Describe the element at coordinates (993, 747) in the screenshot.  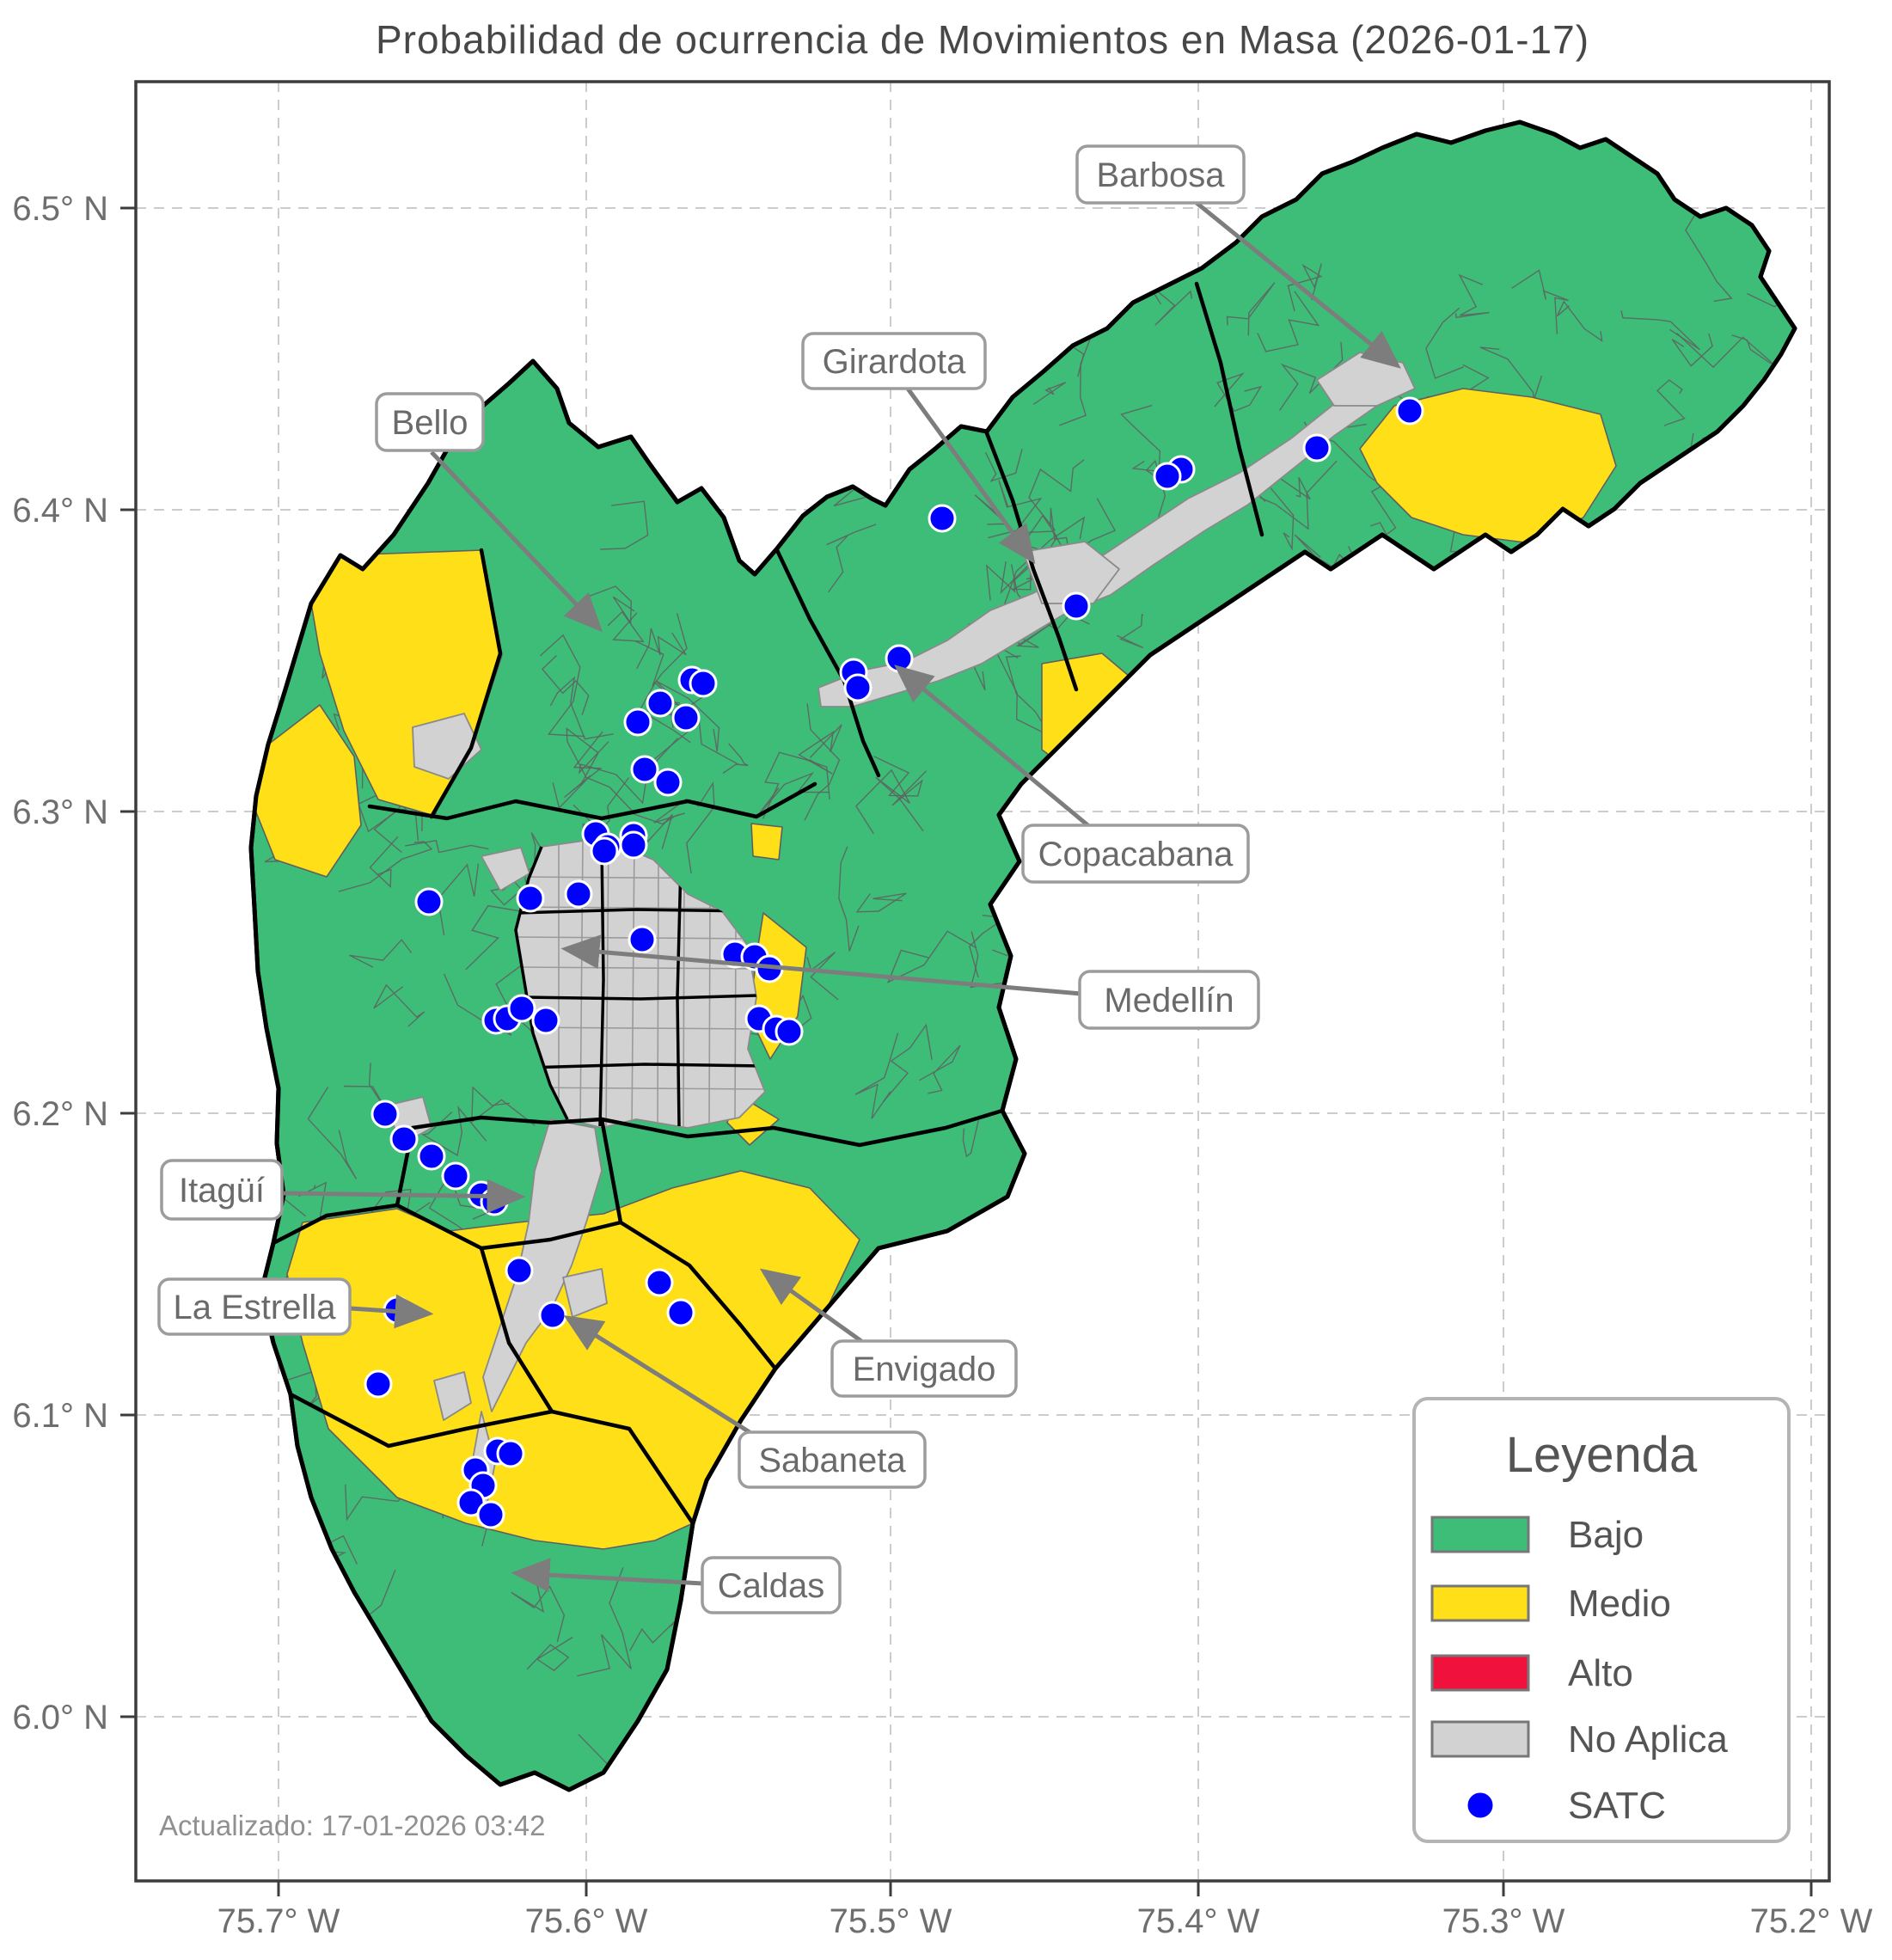
I see `copacabana-arrow` at that location.